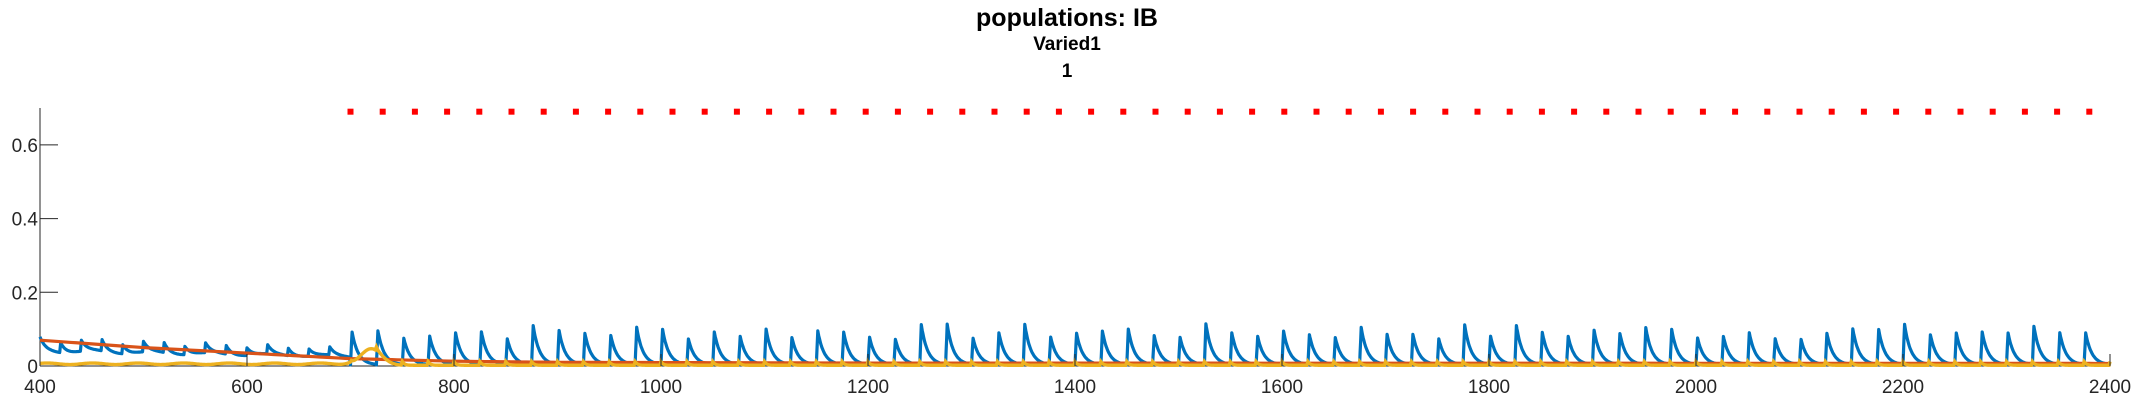 Image resolution: width=2133 pixels, height=400 pixels. I want to click on x-tick-label-9: 2200, so click(1903, 387).